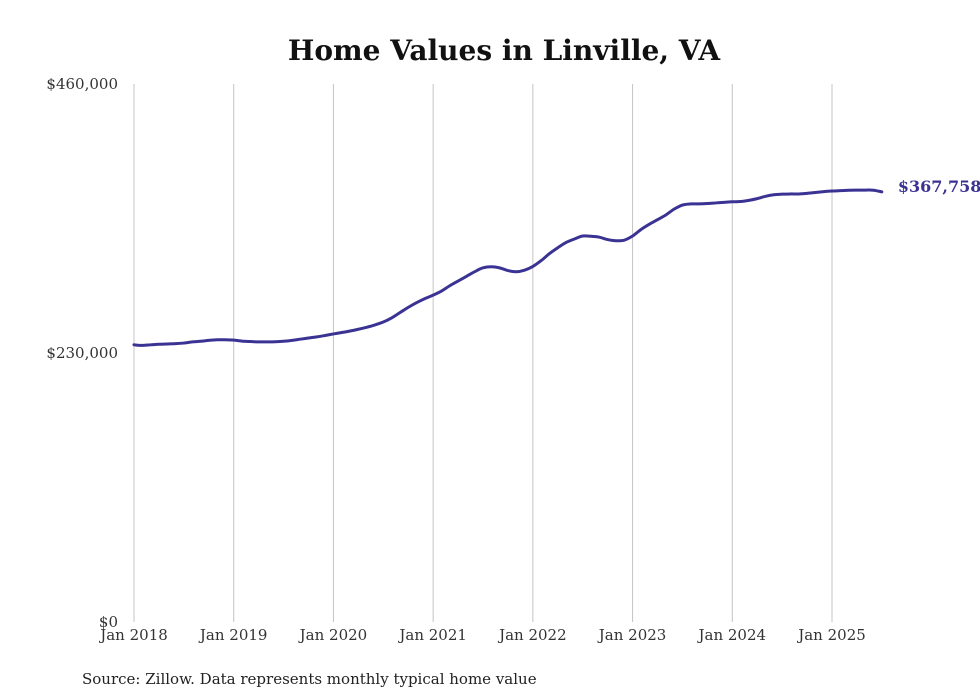  I want to click on y-tick-label: $230,000, so click(82, 353).